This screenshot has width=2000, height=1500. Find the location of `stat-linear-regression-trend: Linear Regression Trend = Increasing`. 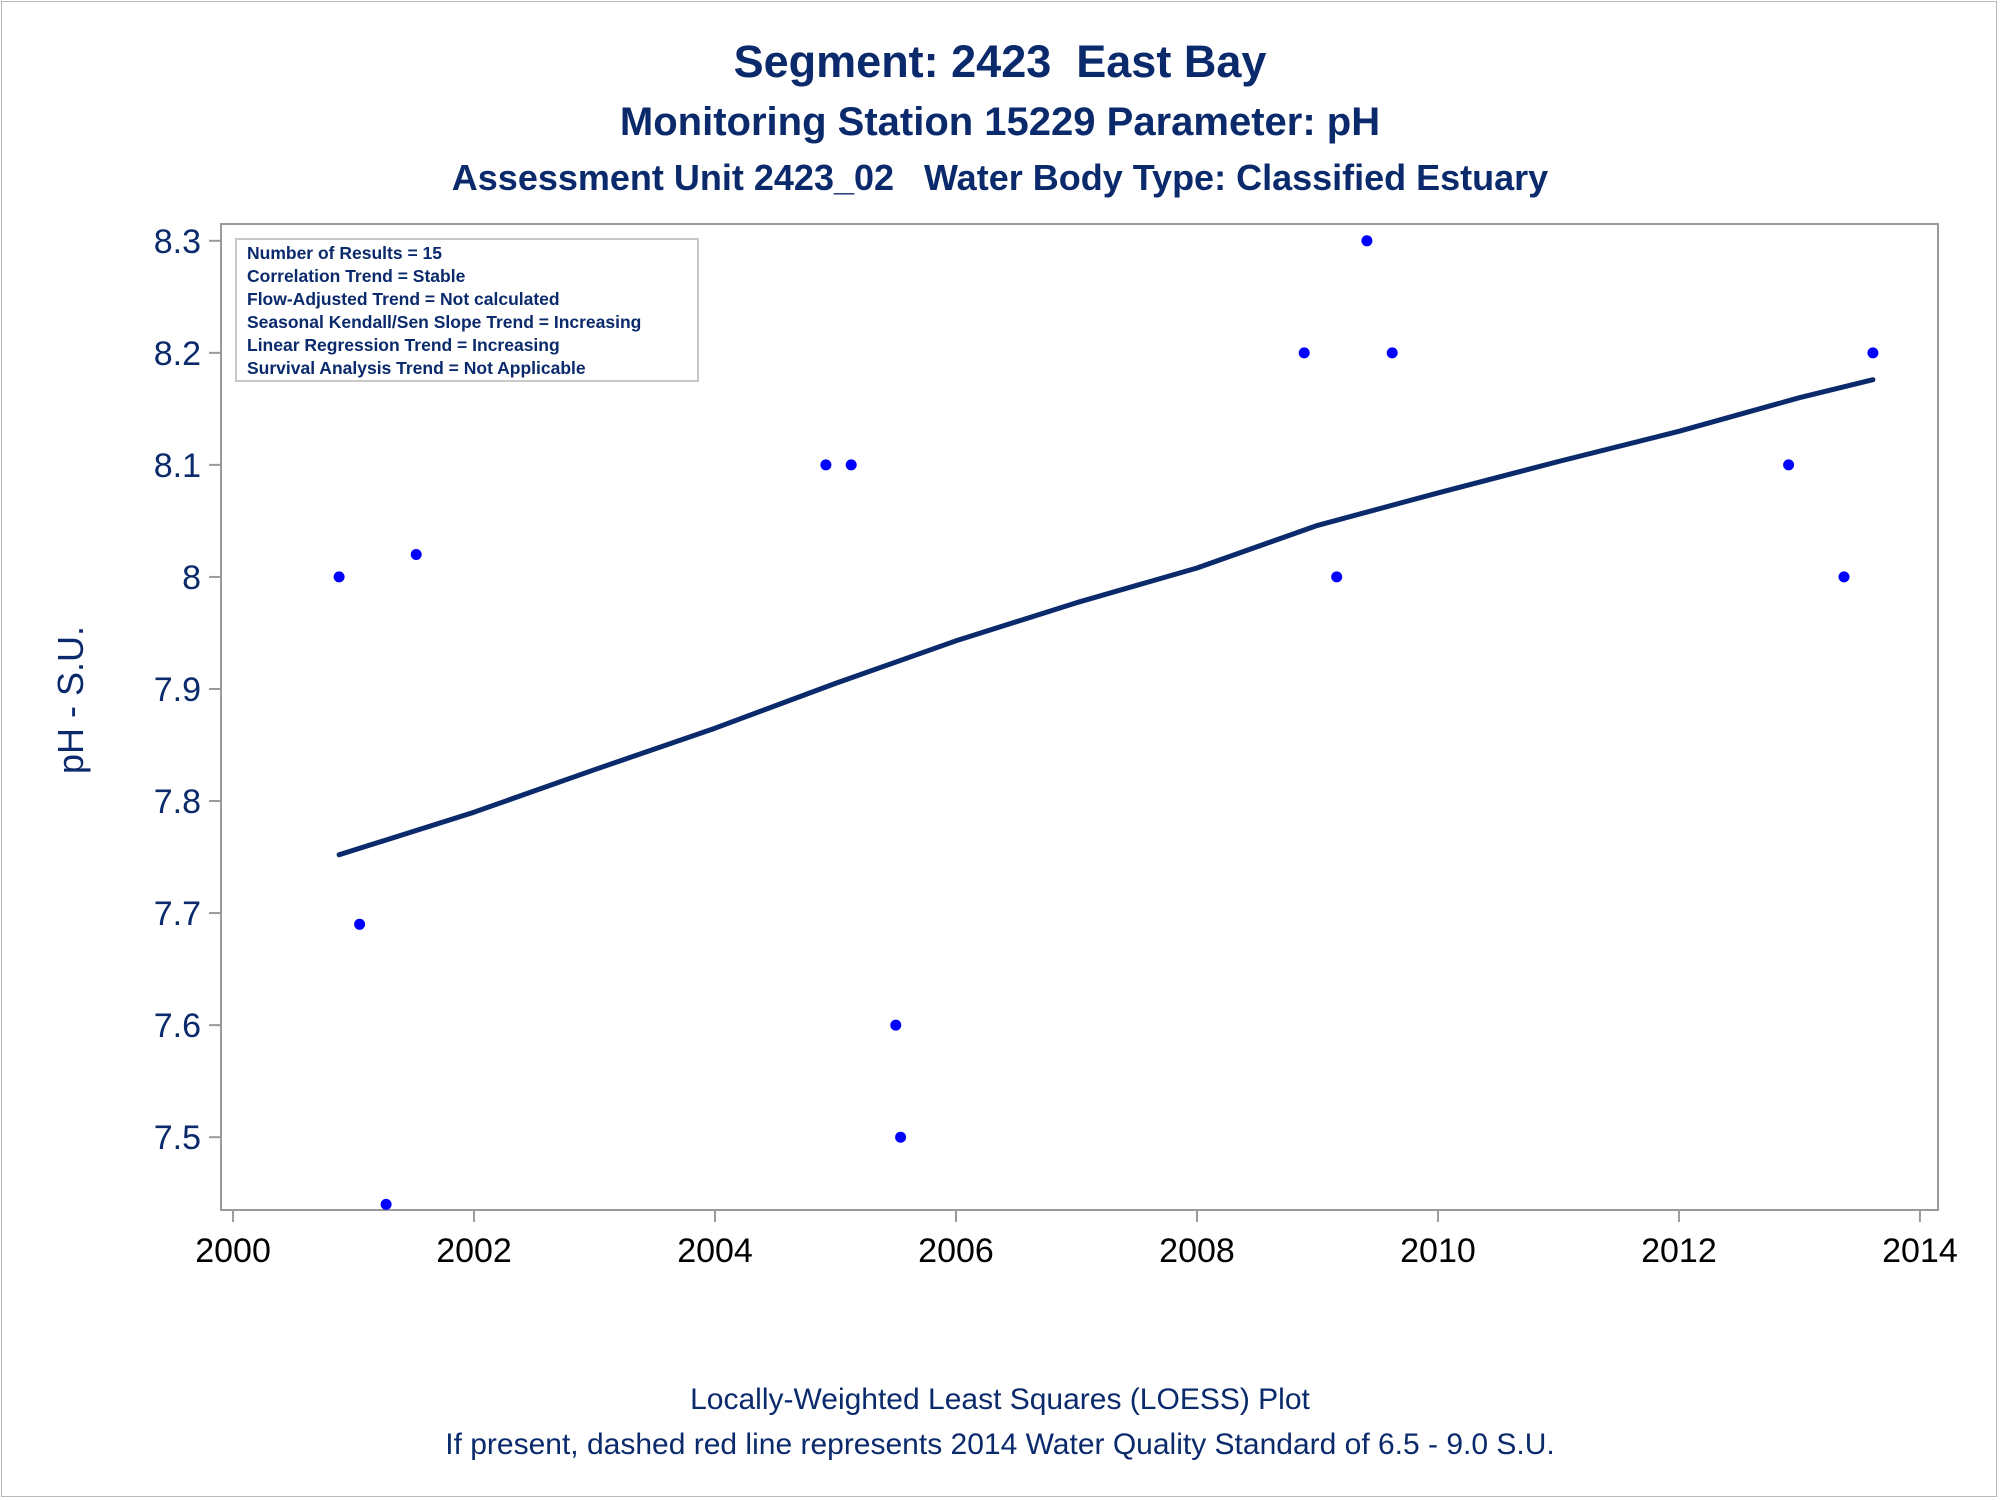

stat-linear-regression-trend: Linear Regression Trend = Increasing is located at coordinates (403, 345).